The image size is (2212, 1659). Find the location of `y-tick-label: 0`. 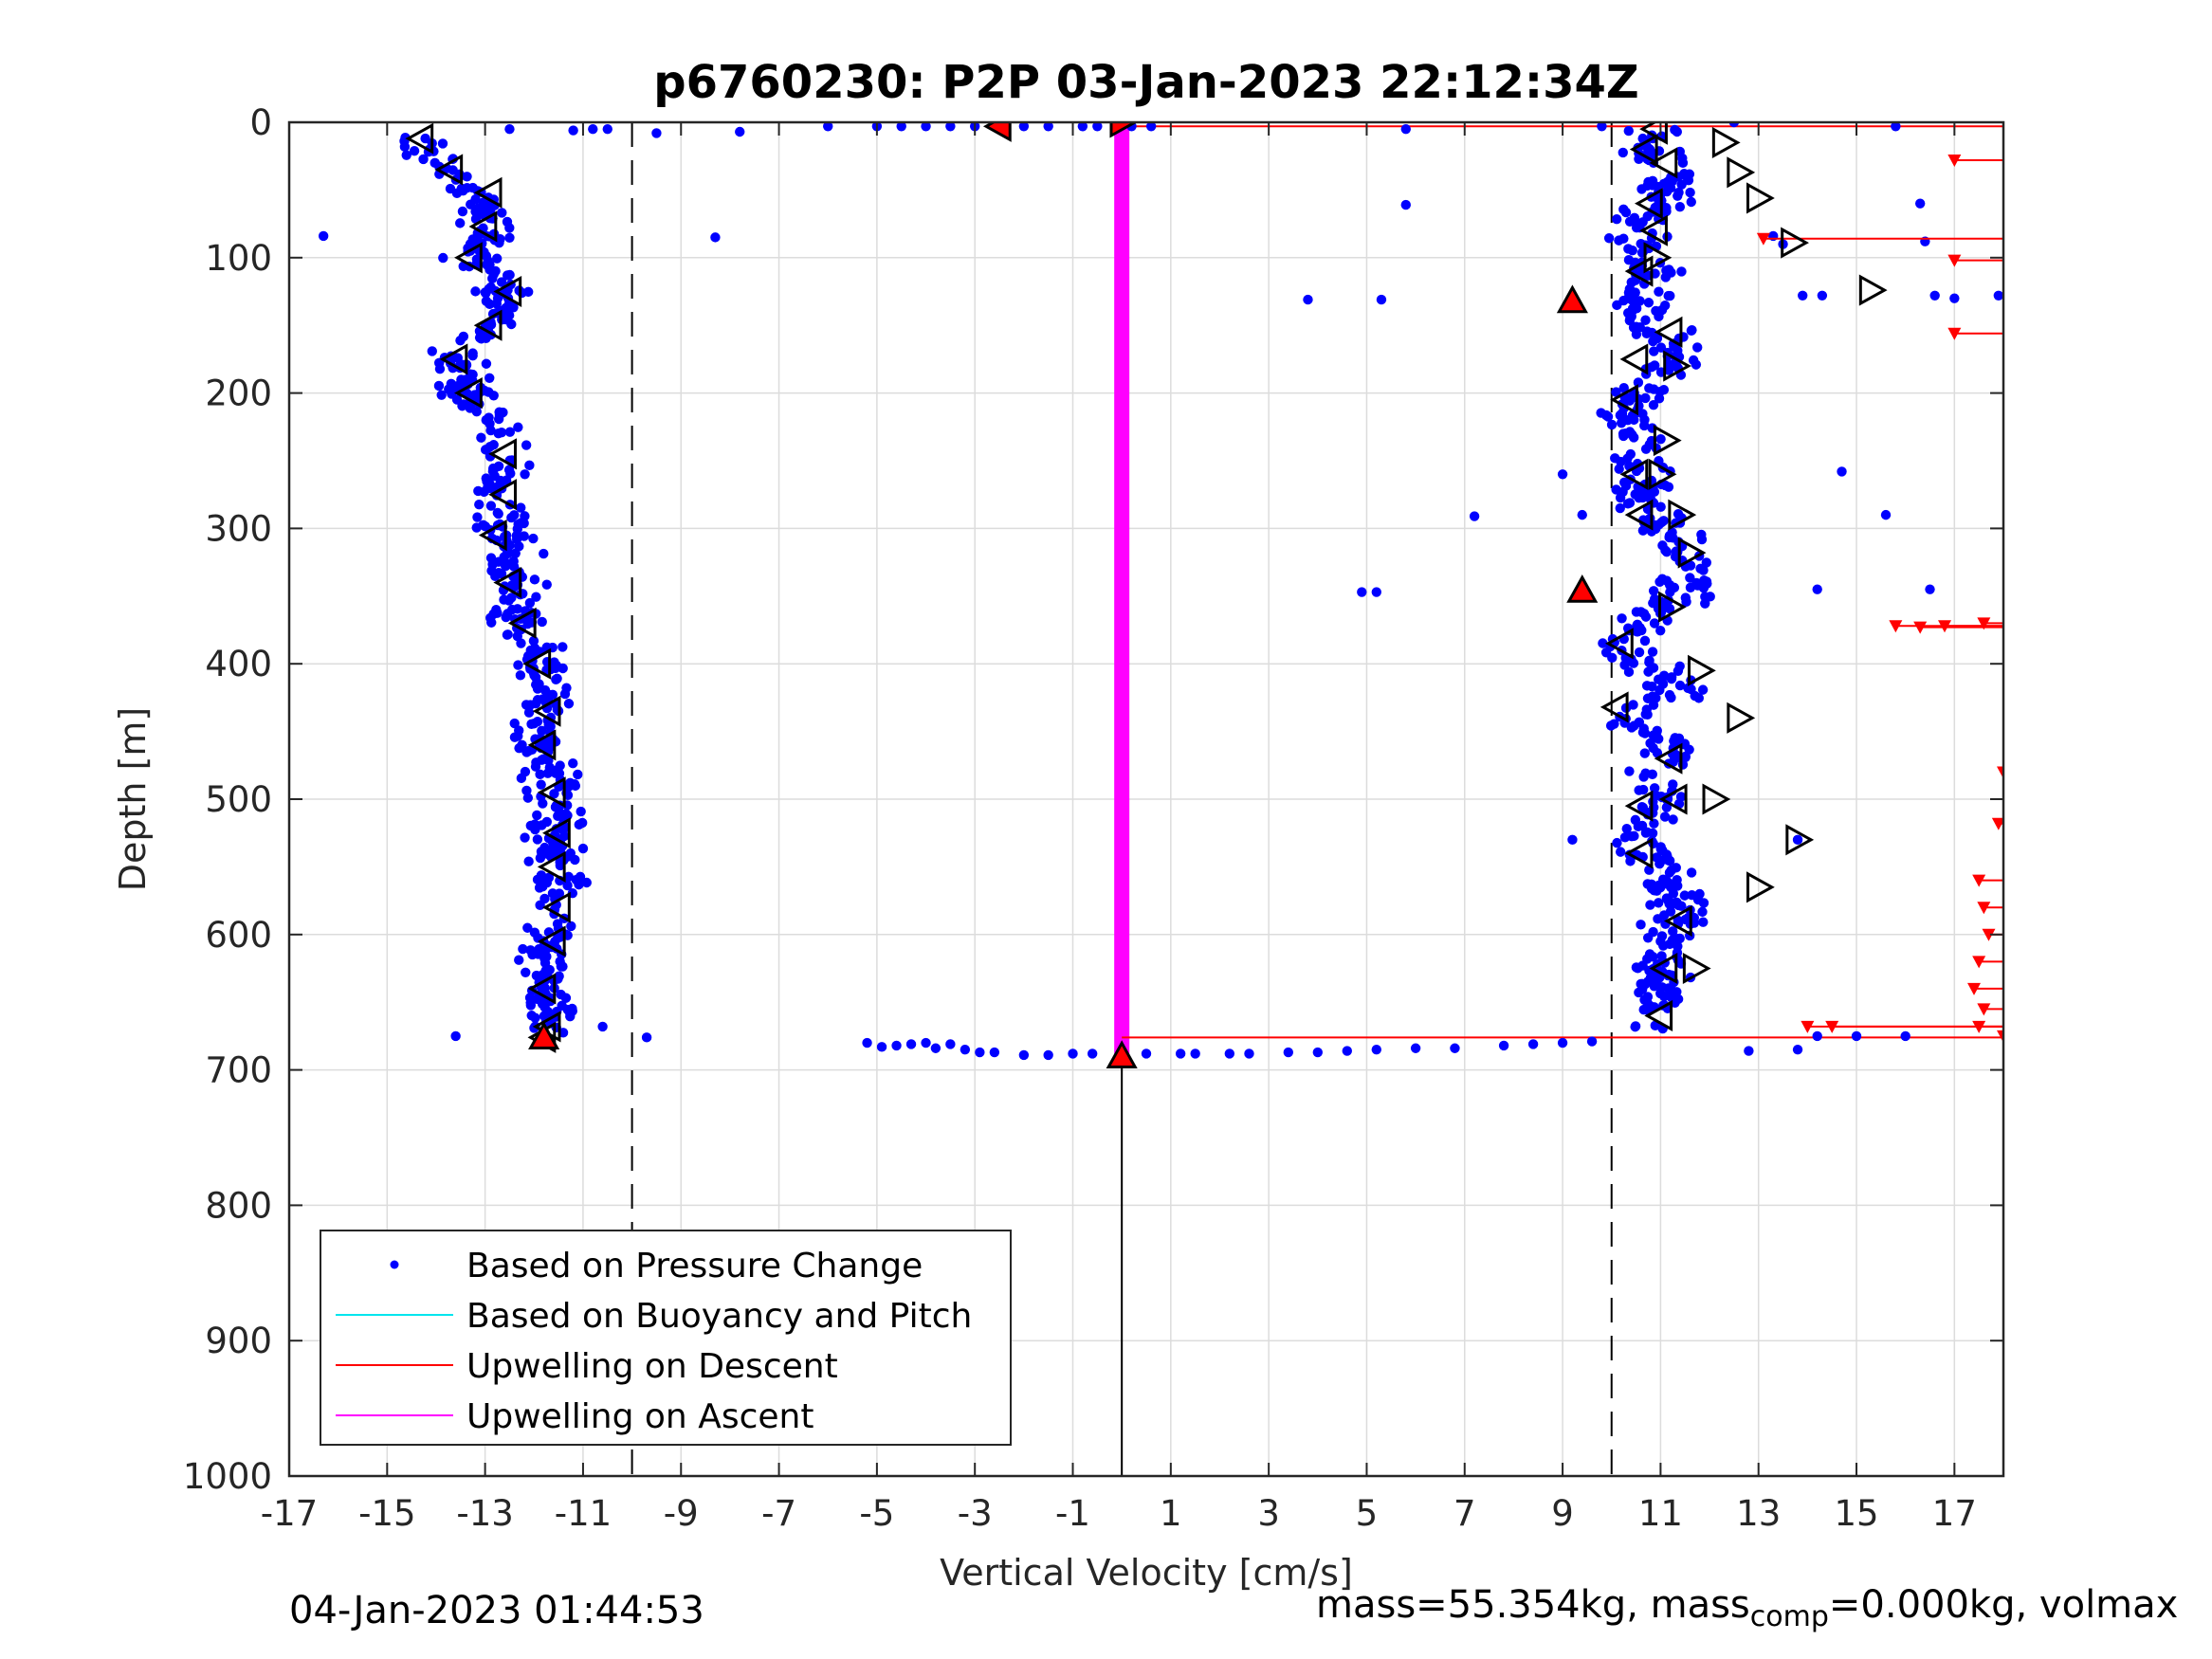

y-tick-label: 0 is located at coordinates (260, 122).